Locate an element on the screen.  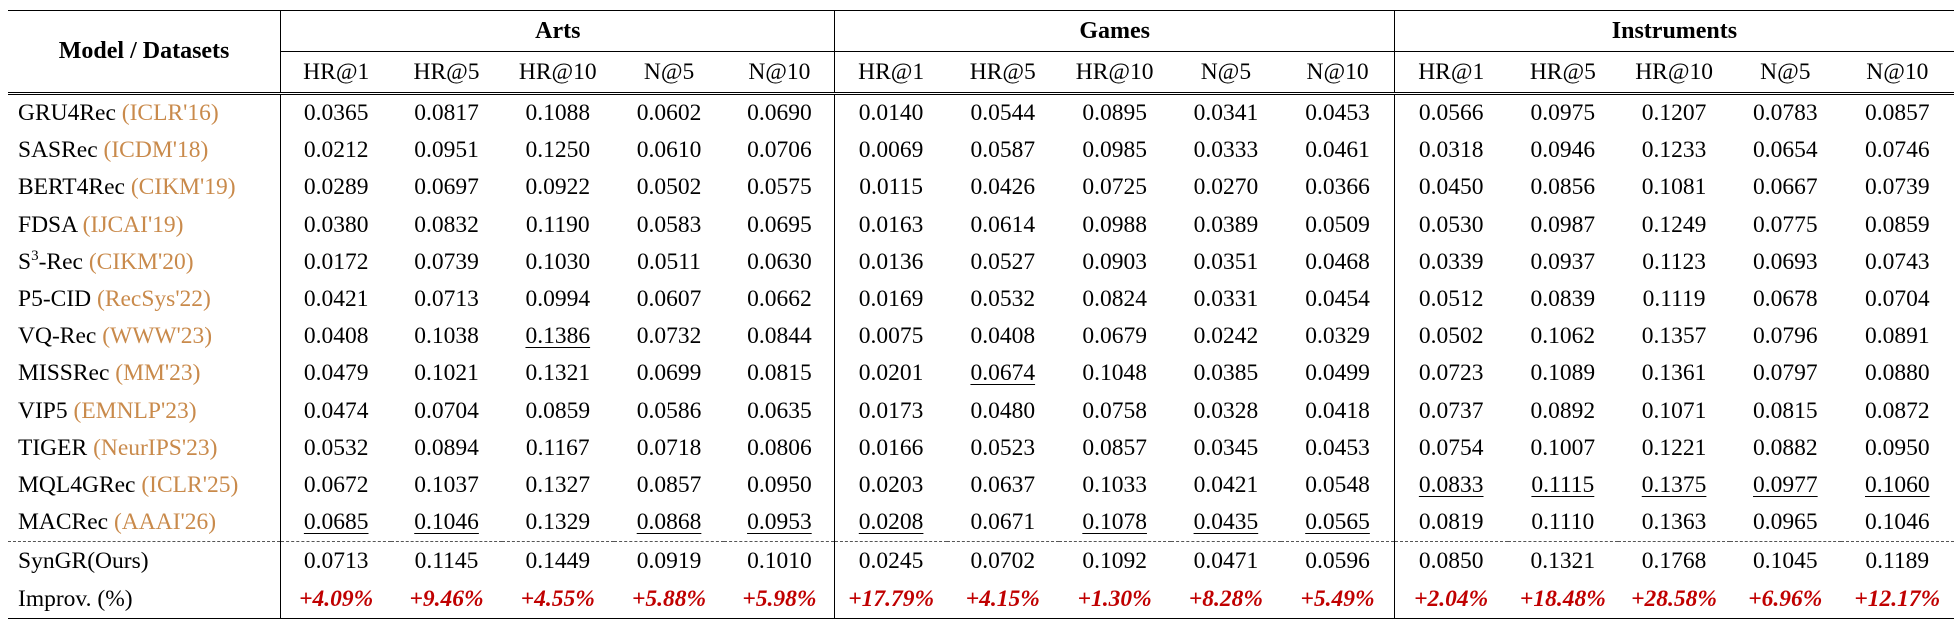
metric-value: 0.0069 is located at coordinates (891, 150).